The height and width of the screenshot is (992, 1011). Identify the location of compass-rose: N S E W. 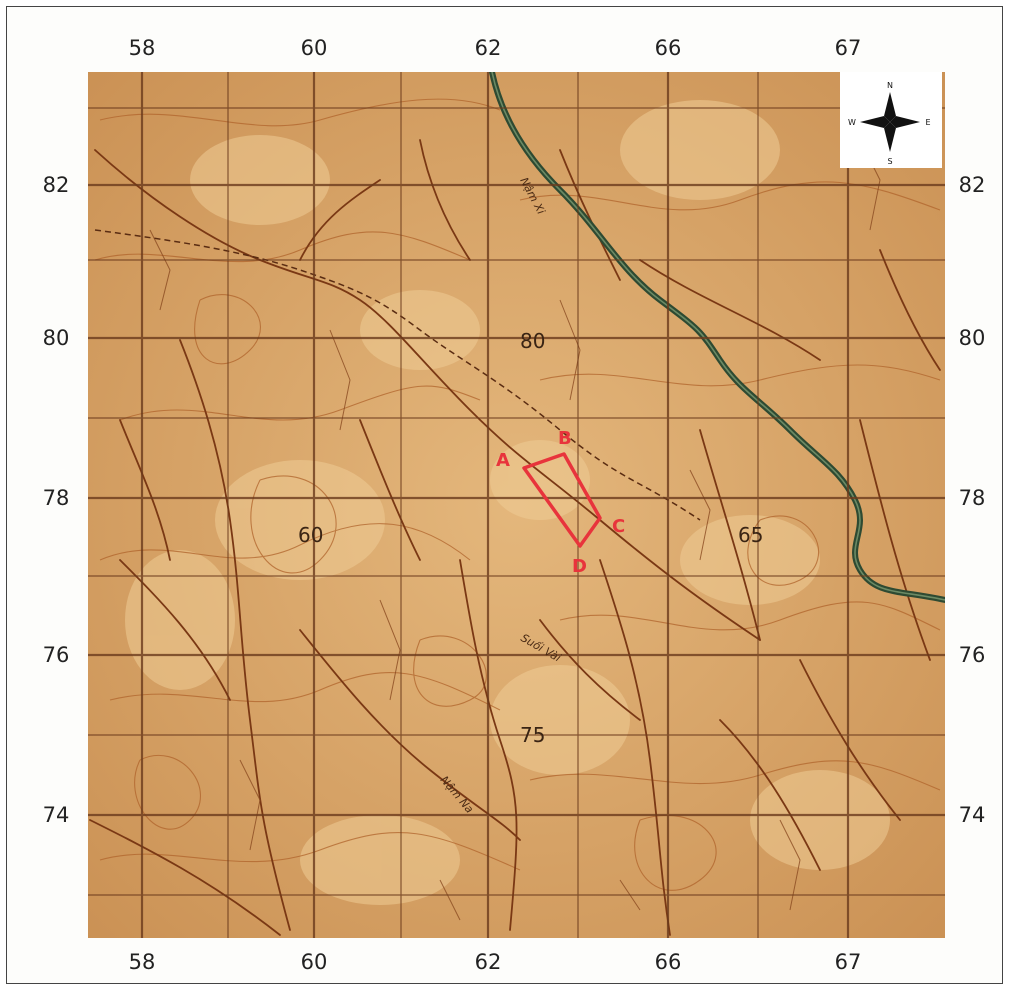
(891, 120).